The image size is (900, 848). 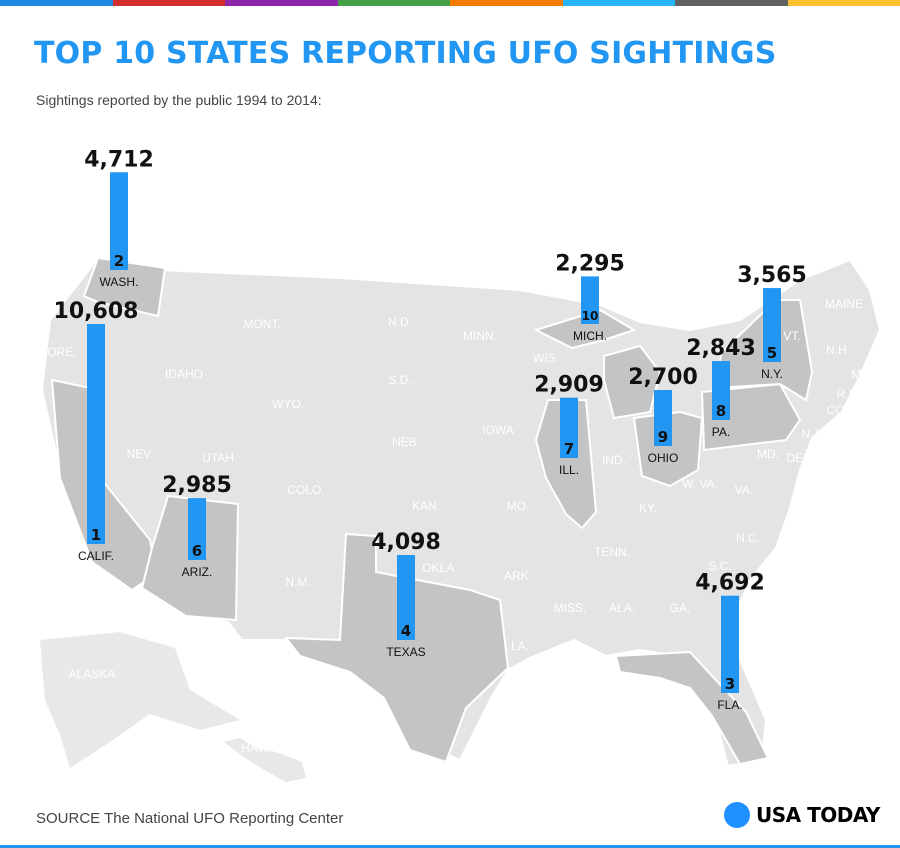 What do you see at coordinates (265, 760) in the screenshot?
I see `map-hawaii-shape` at bounding box center [265, 760].